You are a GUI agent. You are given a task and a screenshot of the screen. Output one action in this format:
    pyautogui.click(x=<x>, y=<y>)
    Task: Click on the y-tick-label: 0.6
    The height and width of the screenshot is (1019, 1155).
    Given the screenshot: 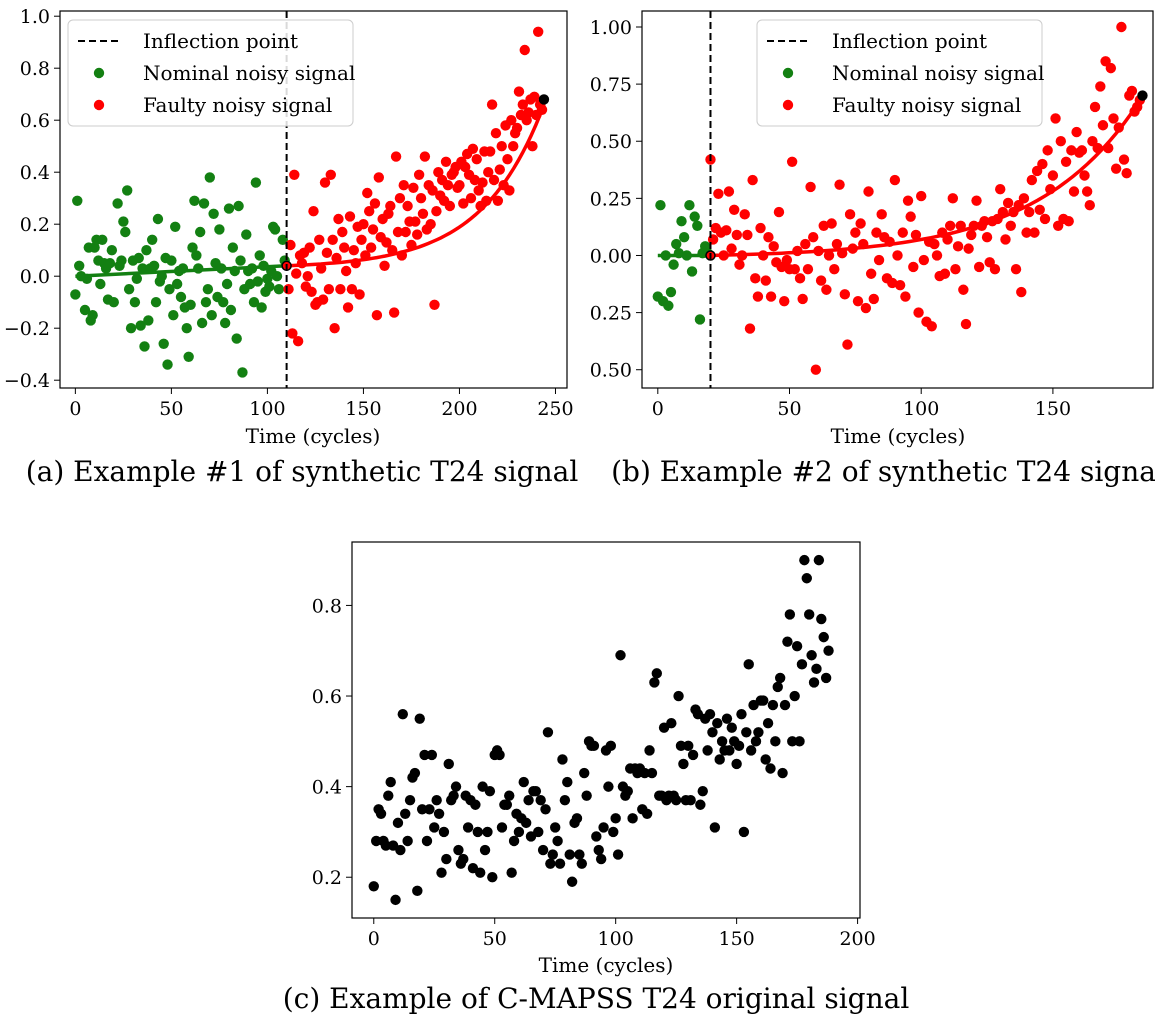 What is the action you would take?
    pyautogui.click(x=327, y=697)
    